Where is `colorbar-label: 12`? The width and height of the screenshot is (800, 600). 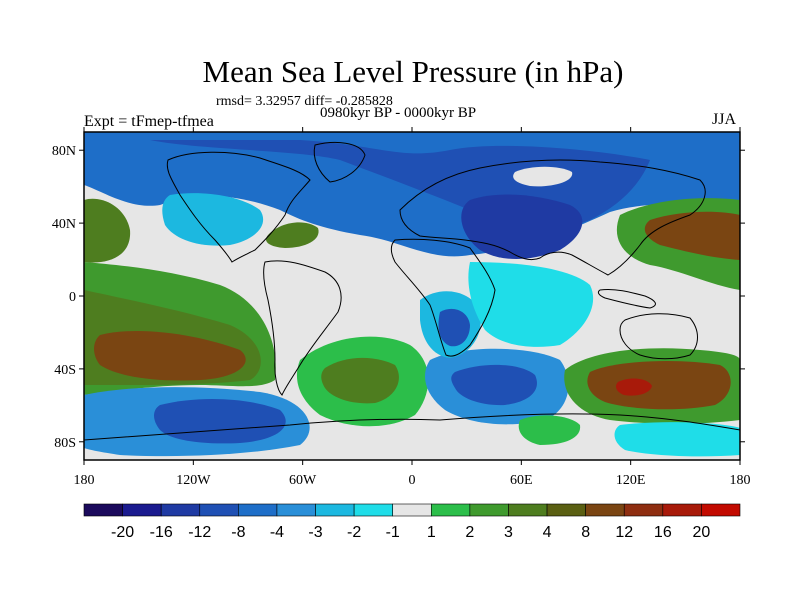 colorbar-label: 12 is located at coordinates (624, 532).